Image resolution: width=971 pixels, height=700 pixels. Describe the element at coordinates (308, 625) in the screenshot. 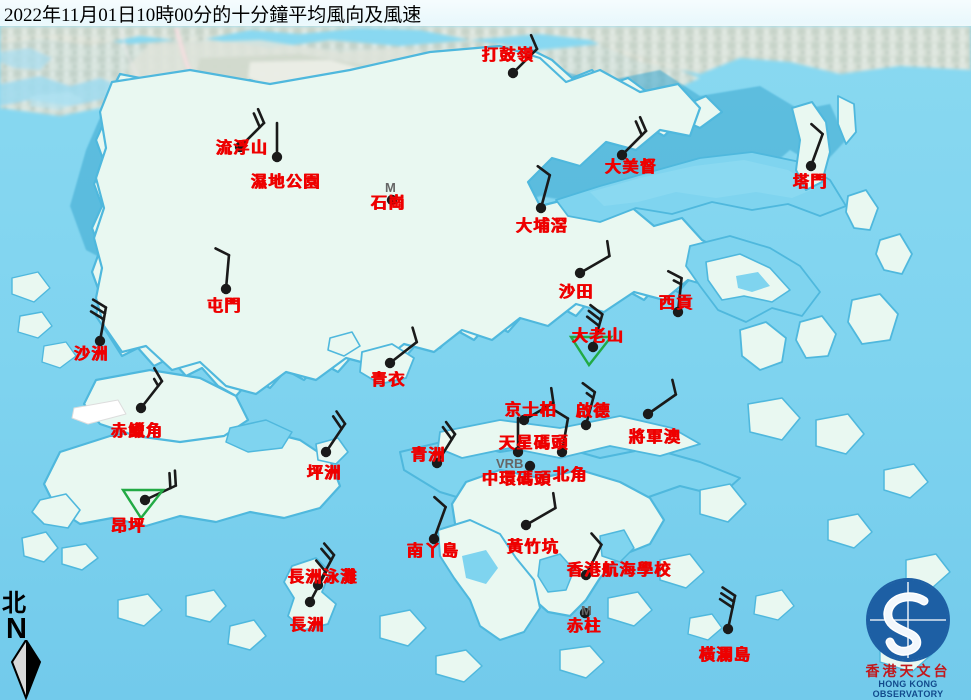

I see `station-label: 長洲` at that location.